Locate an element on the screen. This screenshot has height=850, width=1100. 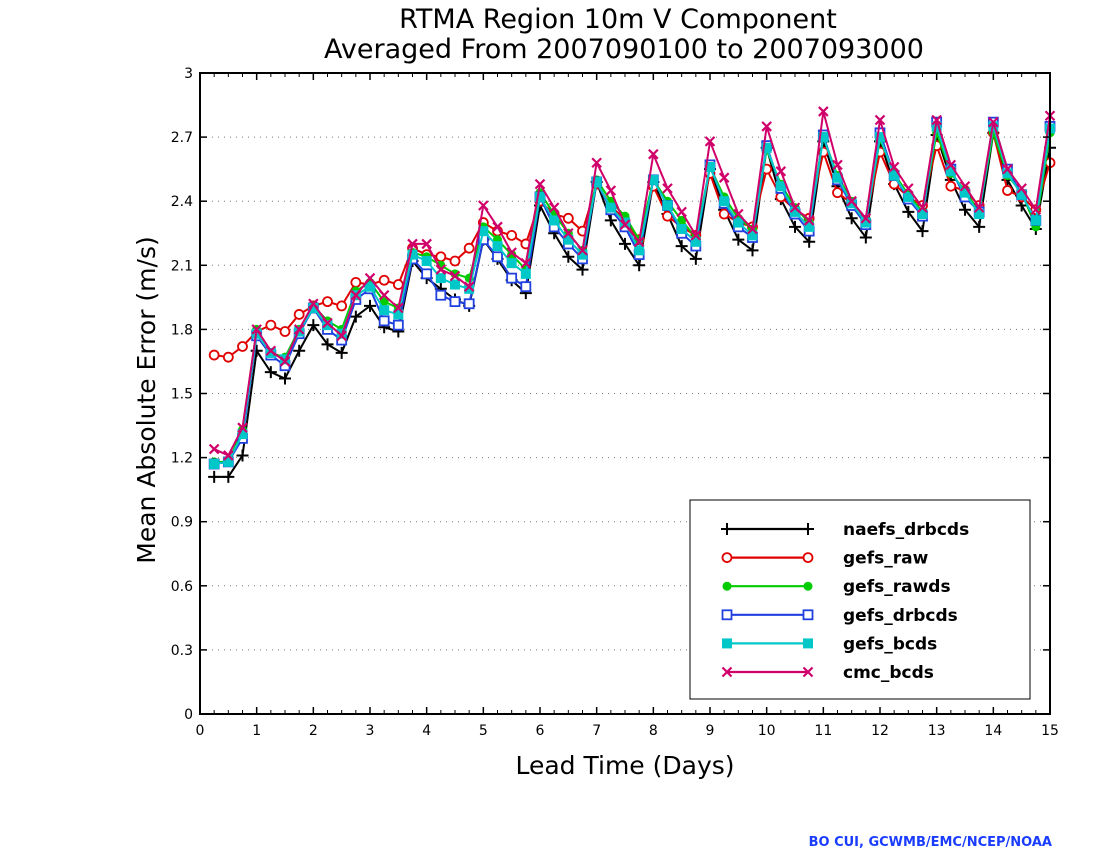
x-tick-label: 2 is located at coordinates (313, 731).